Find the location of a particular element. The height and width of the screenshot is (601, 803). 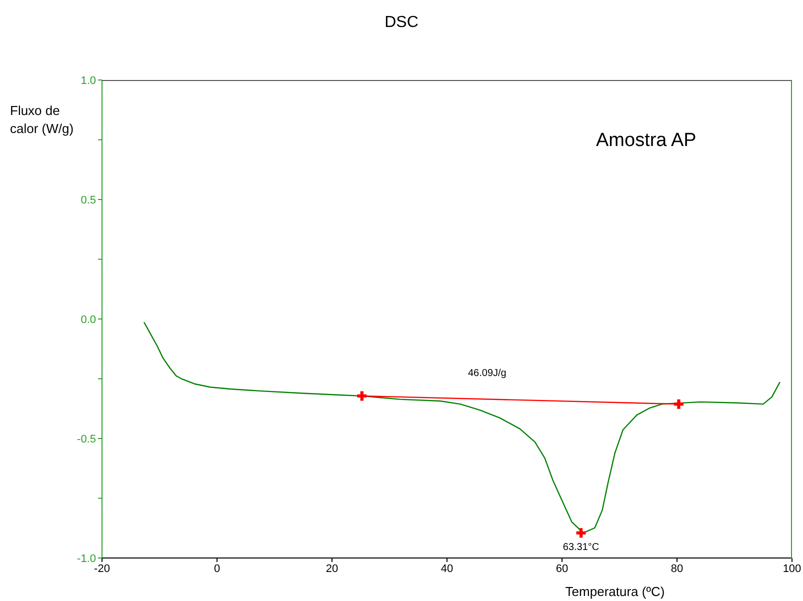

annotation: 46.09J/g is located at coordinates (487, 373).